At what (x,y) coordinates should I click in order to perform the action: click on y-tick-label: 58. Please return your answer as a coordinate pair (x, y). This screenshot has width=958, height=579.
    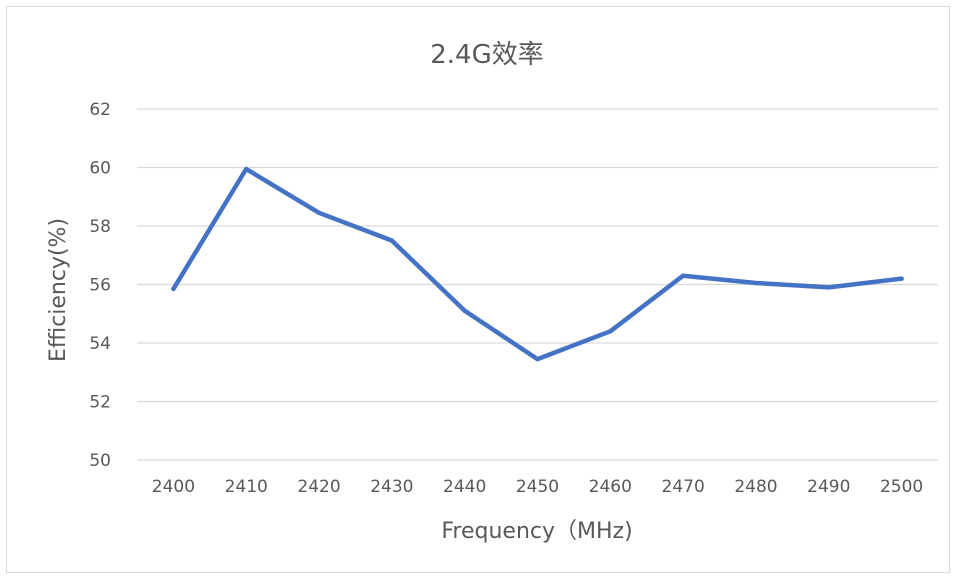
    Looking at the image, I should click on (100, 227).